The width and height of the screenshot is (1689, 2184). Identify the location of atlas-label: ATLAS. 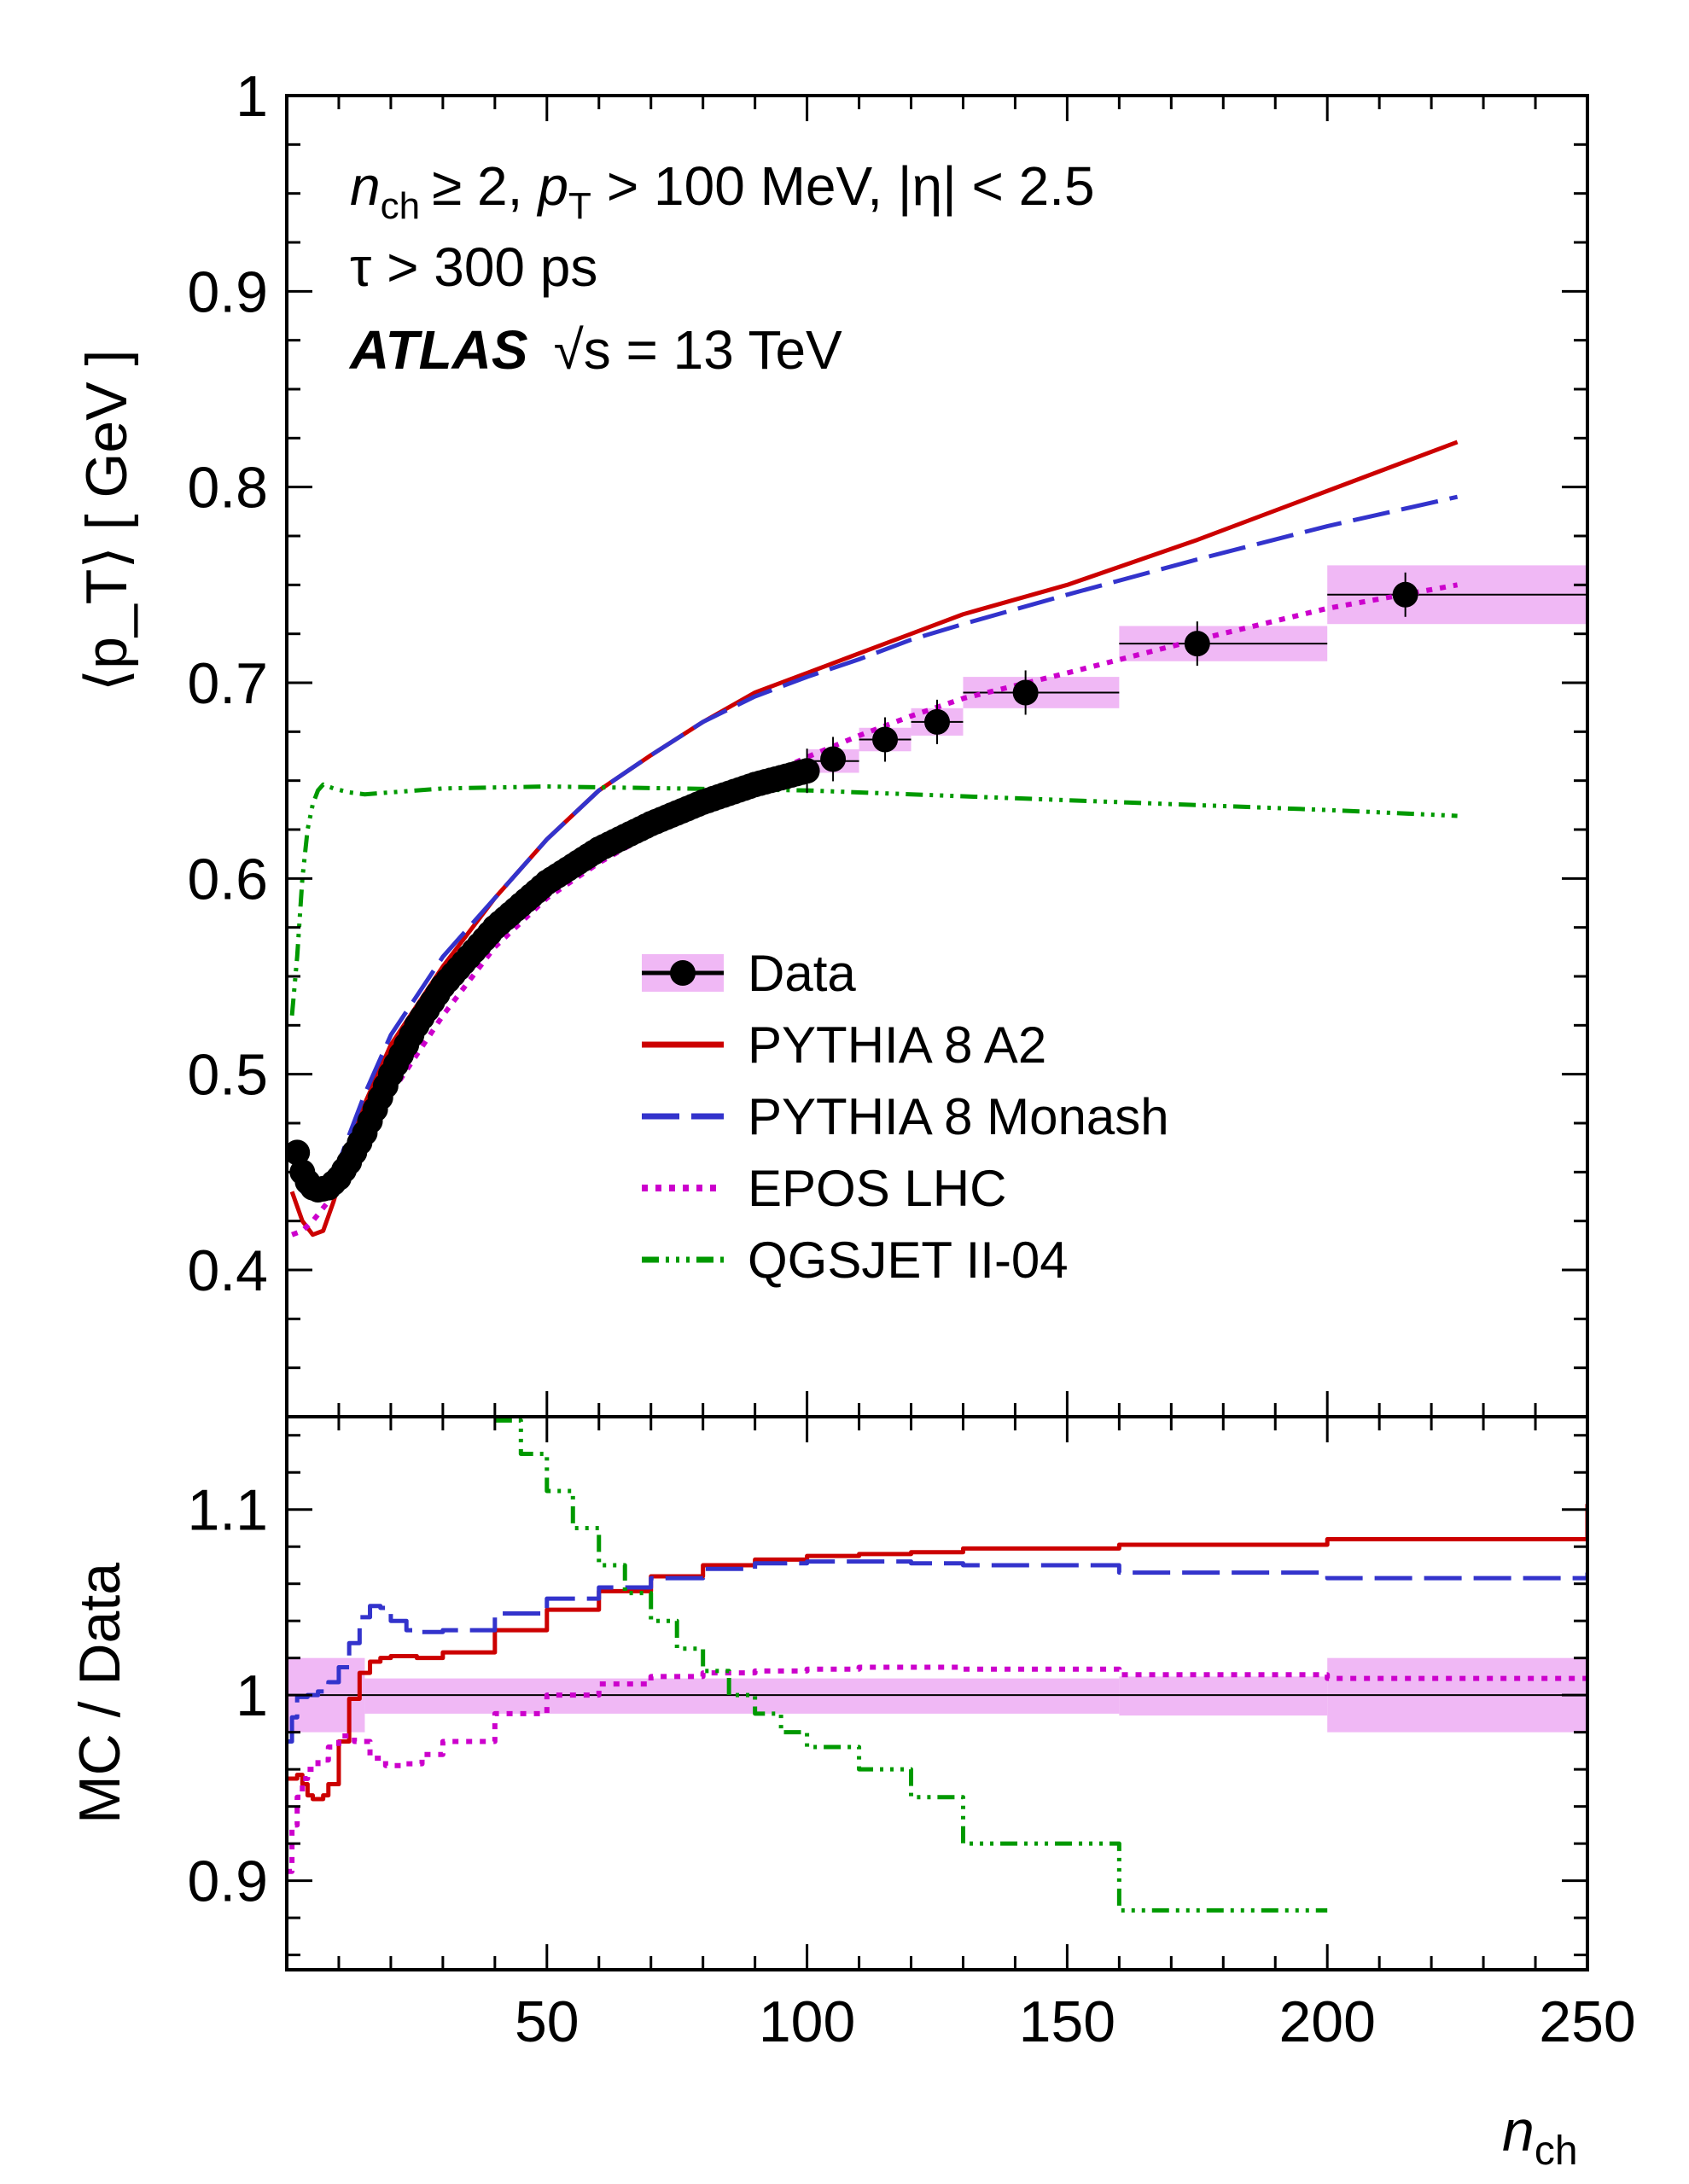
(438, 350).